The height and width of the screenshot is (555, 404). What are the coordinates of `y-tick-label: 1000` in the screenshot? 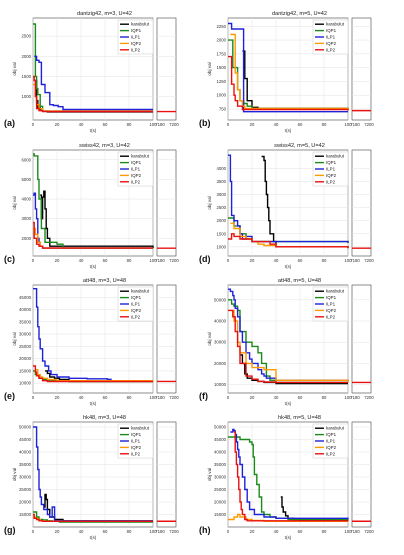 It's located at (221, 246).